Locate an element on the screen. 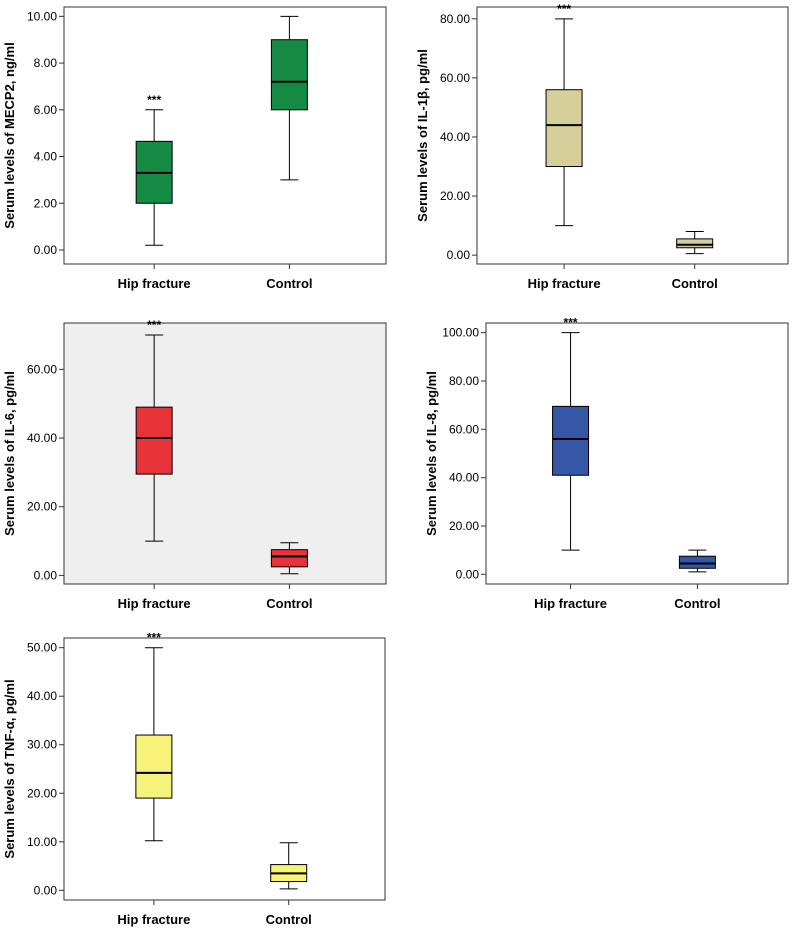 The height and width of the screenshot is (929, 796). y-axis-title: Serum levels of TNF-α, pg/ml is located at coordinates (9, 768).